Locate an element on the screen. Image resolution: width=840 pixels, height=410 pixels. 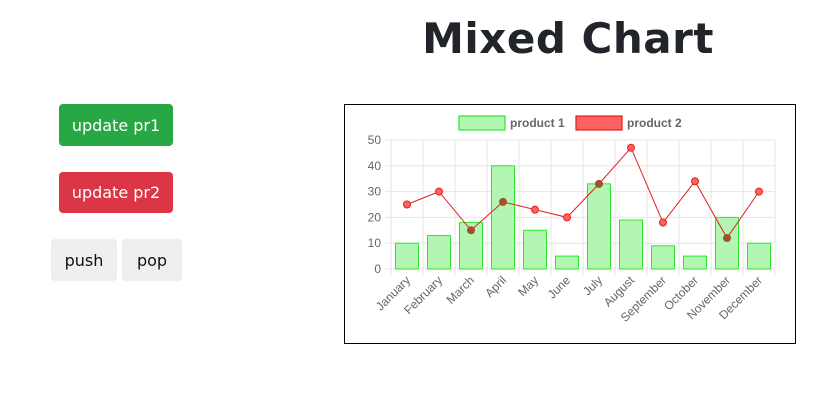
x-tick-label: June is located at coordinates (559, 287).